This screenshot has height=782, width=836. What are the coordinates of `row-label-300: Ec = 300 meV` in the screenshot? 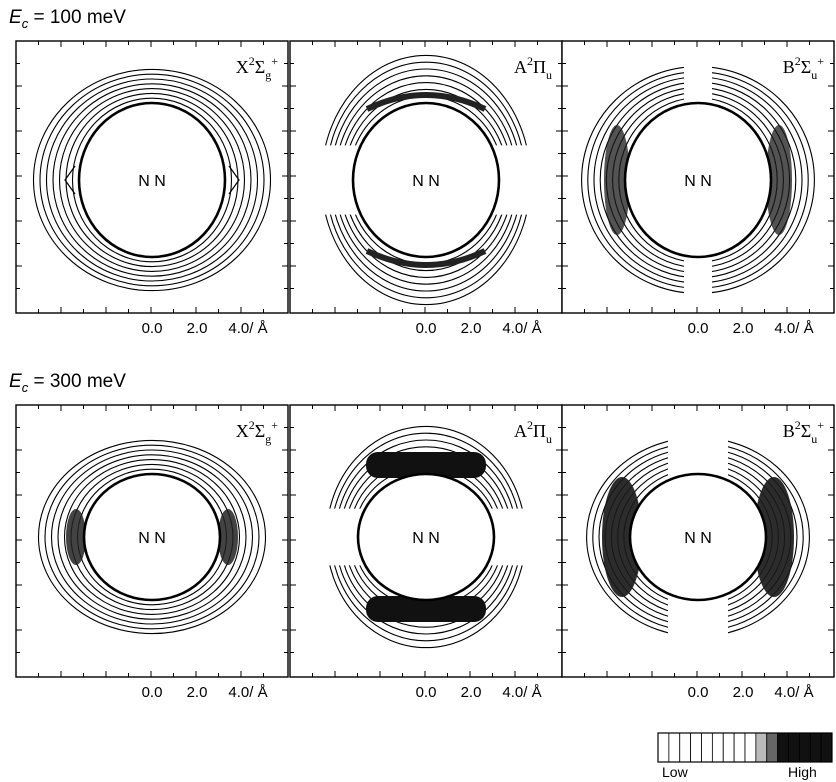 It's located at (67, 383).